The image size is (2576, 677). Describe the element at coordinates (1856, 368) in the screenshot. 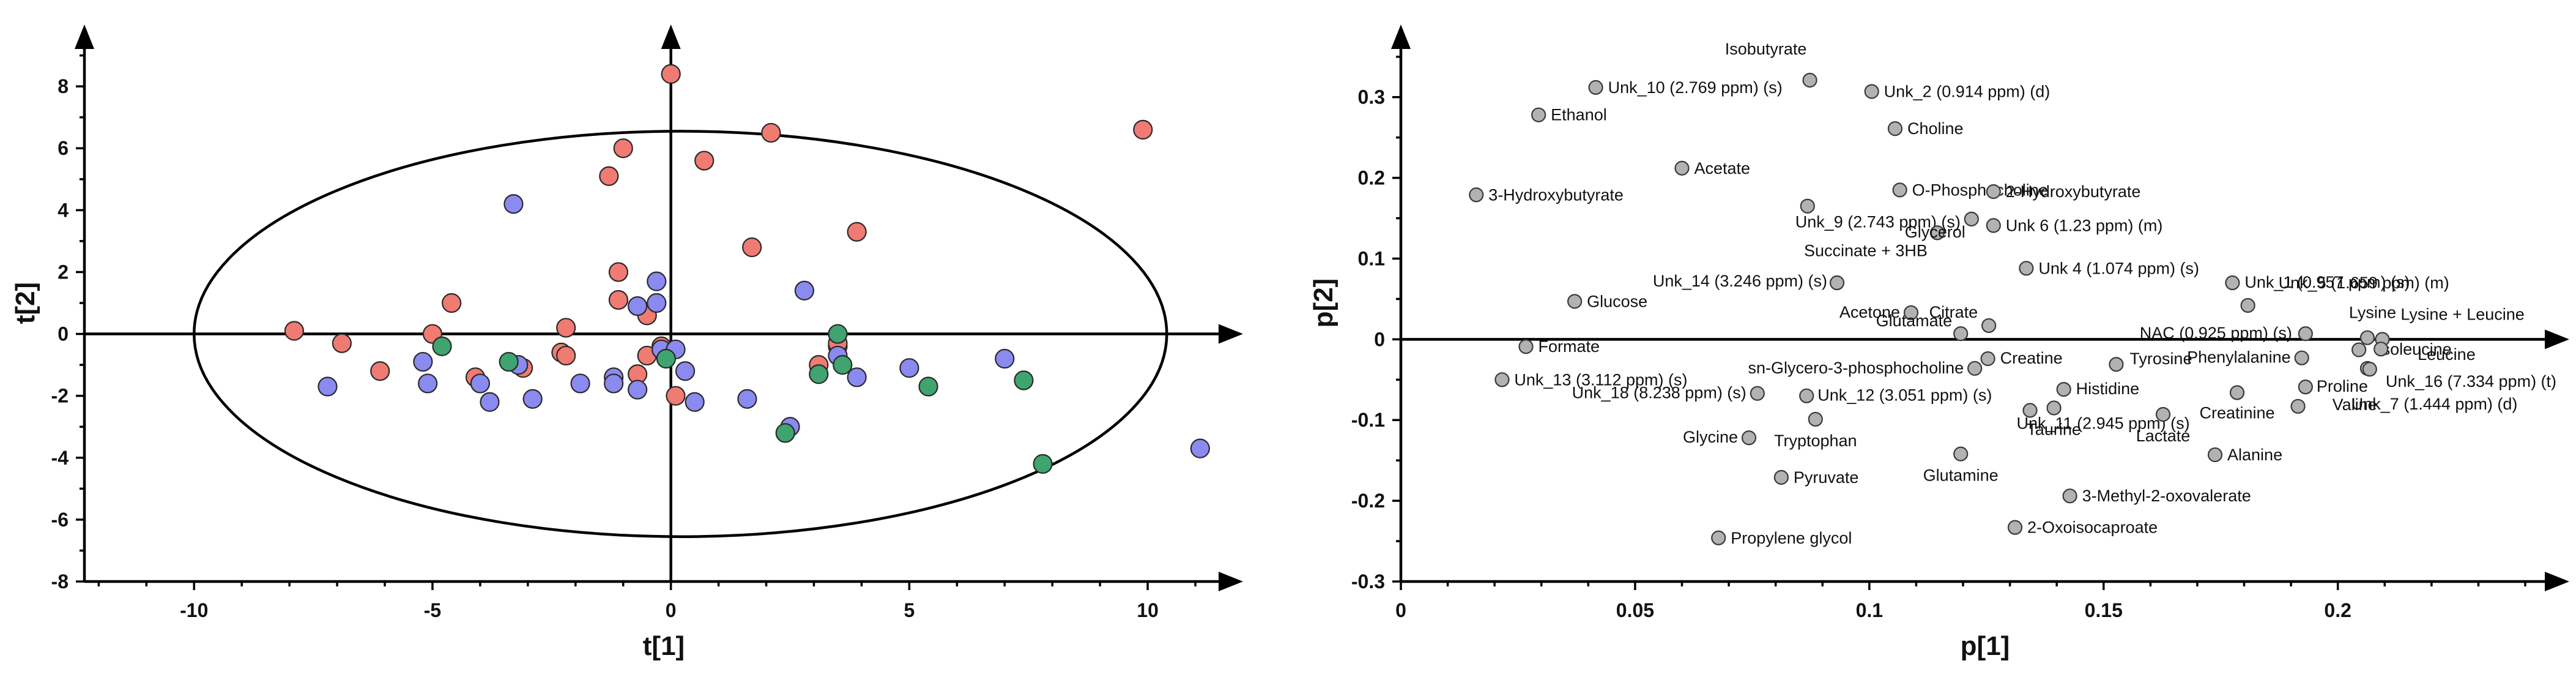

I see `loading-point-label: sn-Glycero-3-phosphocholine` at that location.